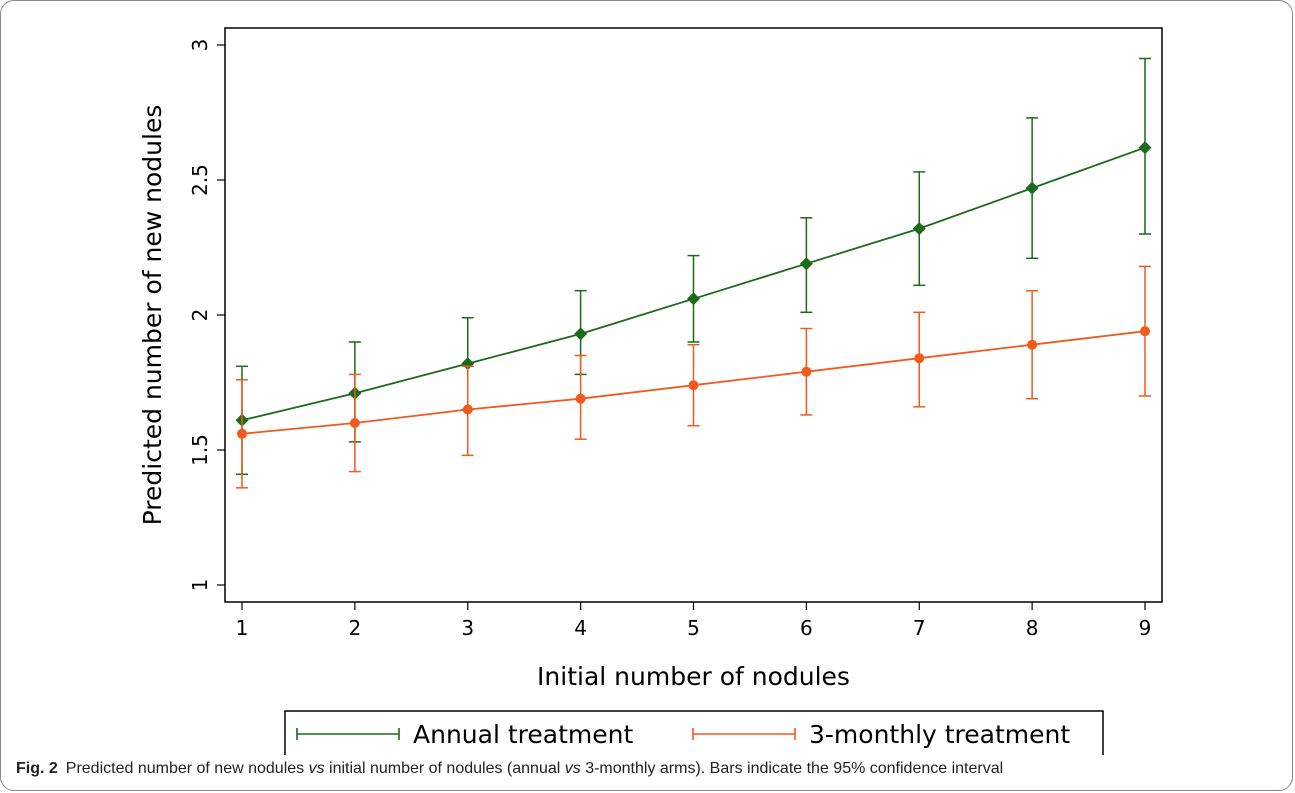 The height and width of the screenshot is (793, 1295). I want to click on y-tick-label: 2.5, so click(200, 180).